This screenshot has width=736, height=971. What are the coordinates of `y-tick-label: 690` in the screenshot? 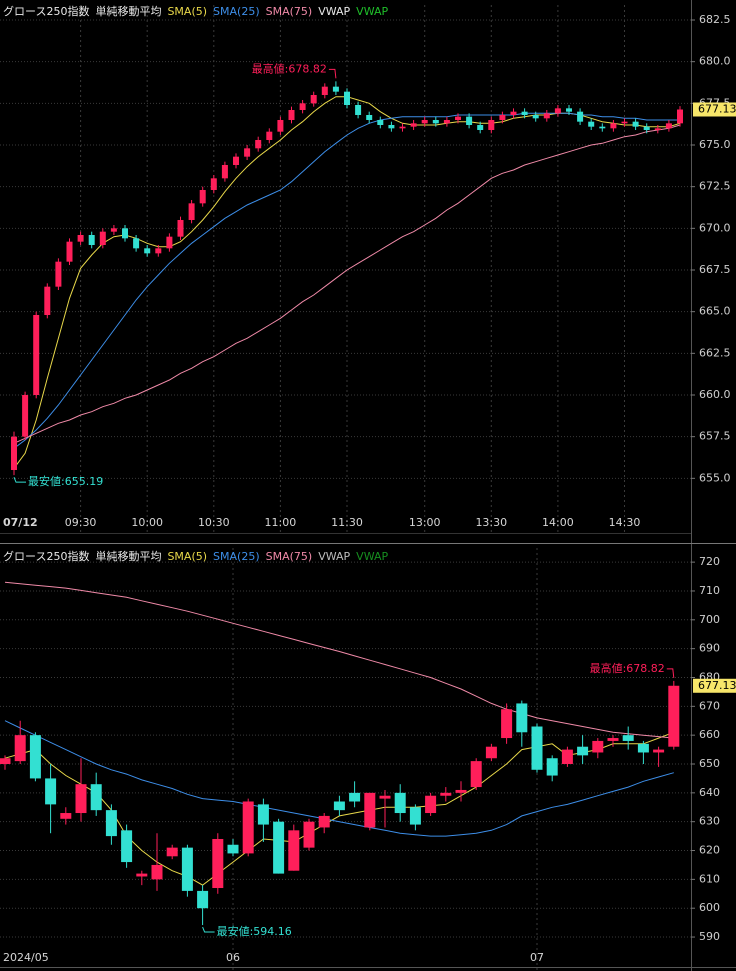 It's located at (709, 648).